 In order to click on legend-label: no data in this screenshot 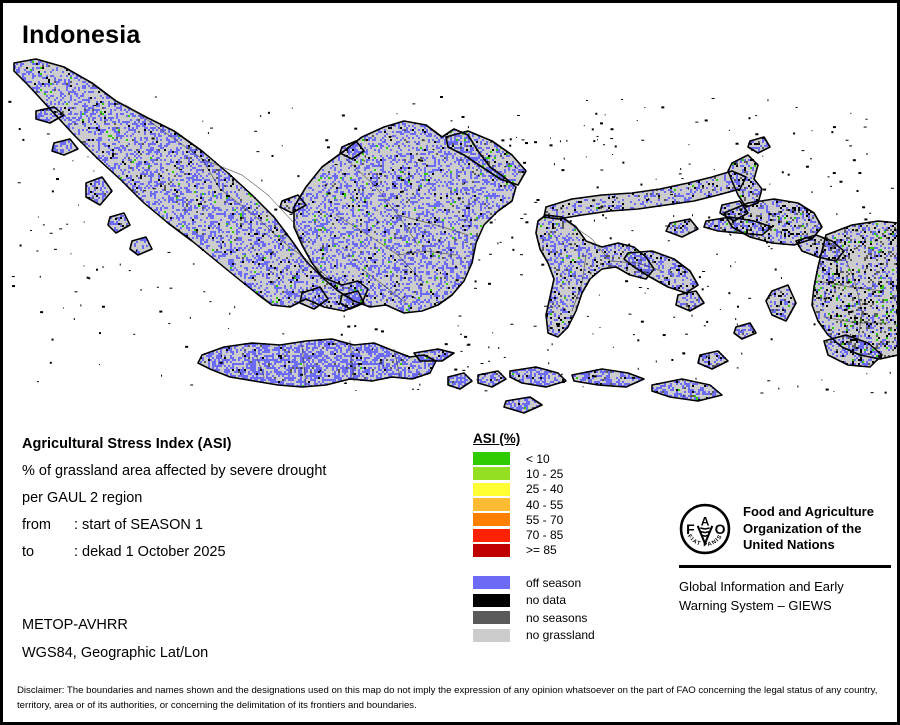, I will do `click(546, 600)`.